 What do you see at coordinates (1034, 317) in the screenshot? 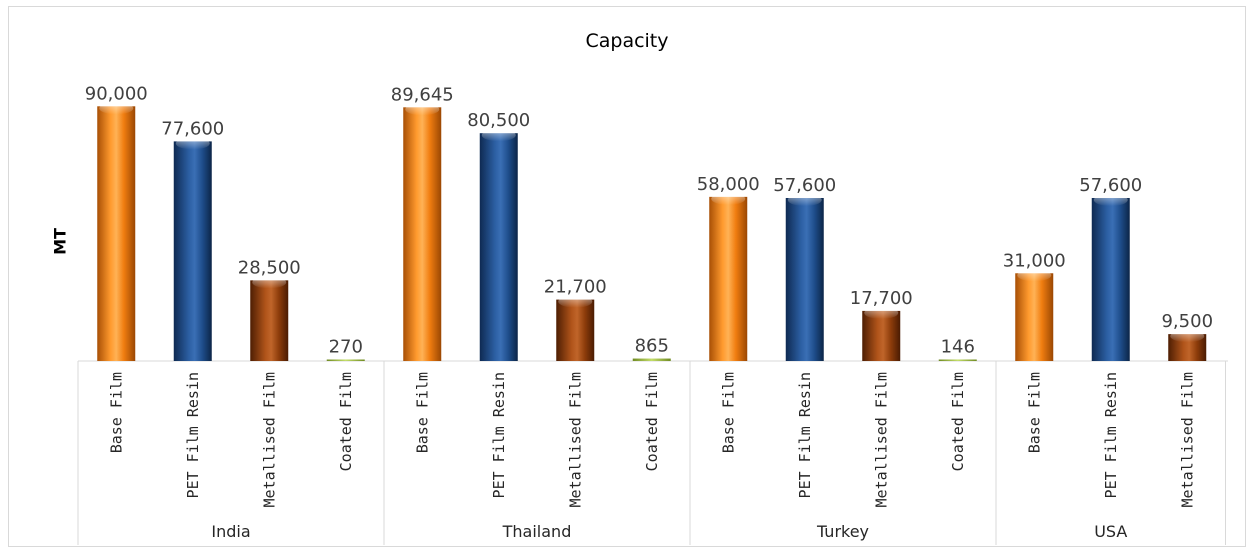
I see `bar-usa-base-film` at bounding box center [1034, 317].